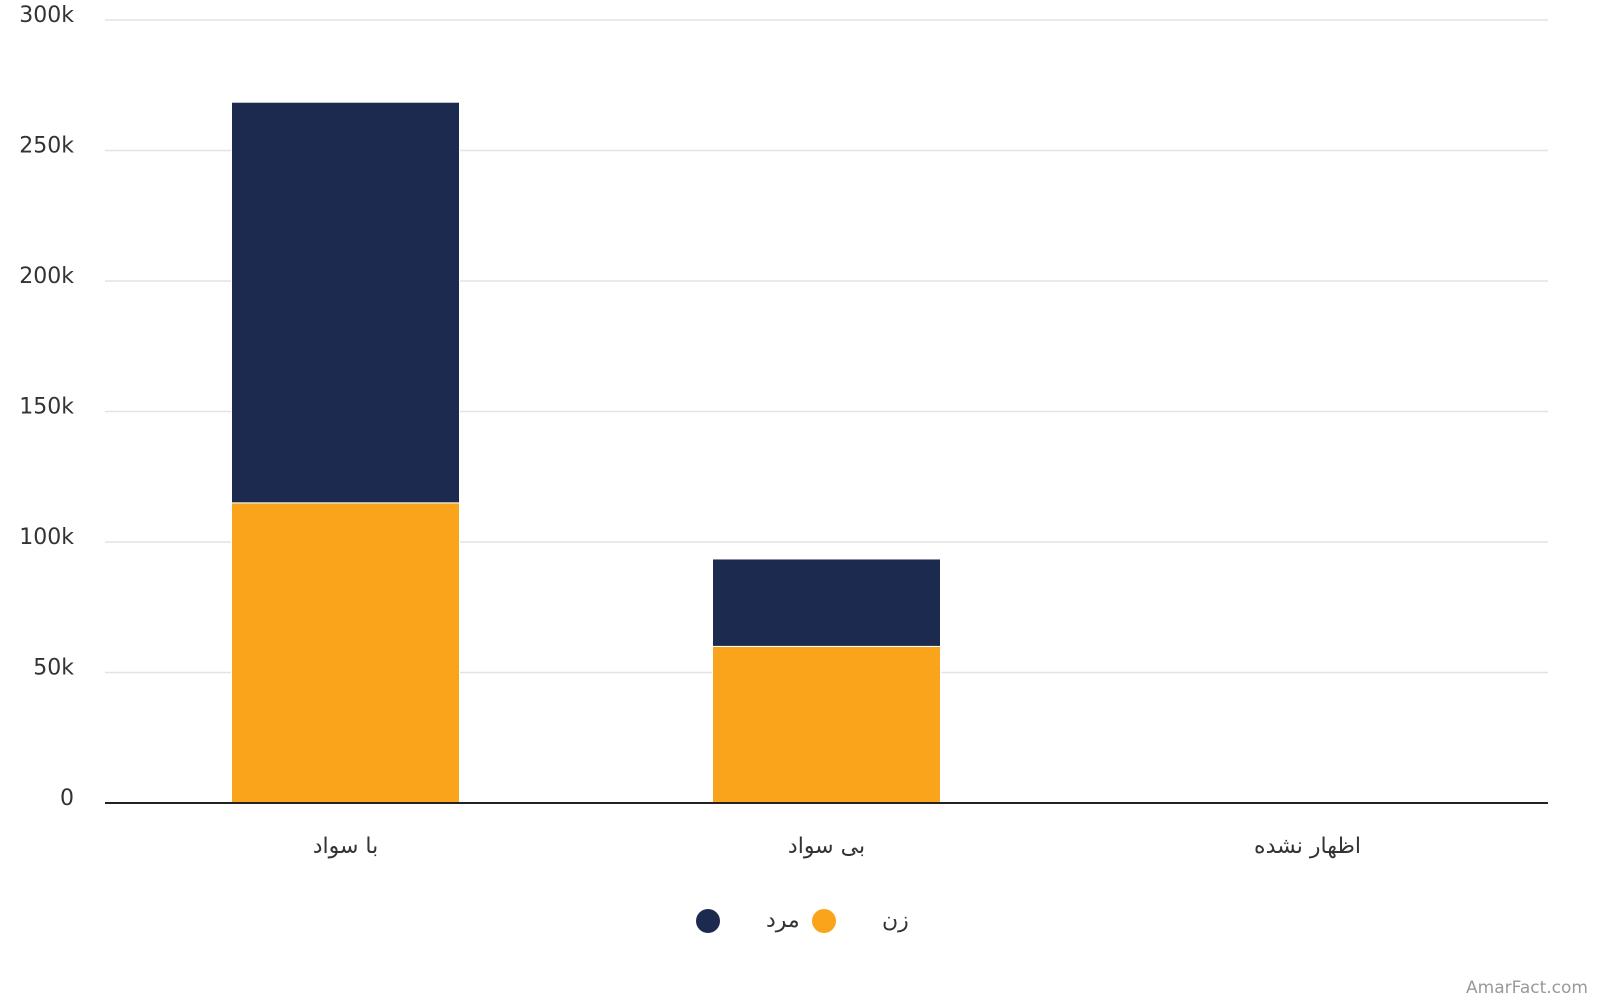 Image resolution: width=1600 pixels, height=1000 pixels. What do you see at coordinates (46, 146) in the screenshot?
I see `y-tick-label: 250k` at bounding box center [46, 146].